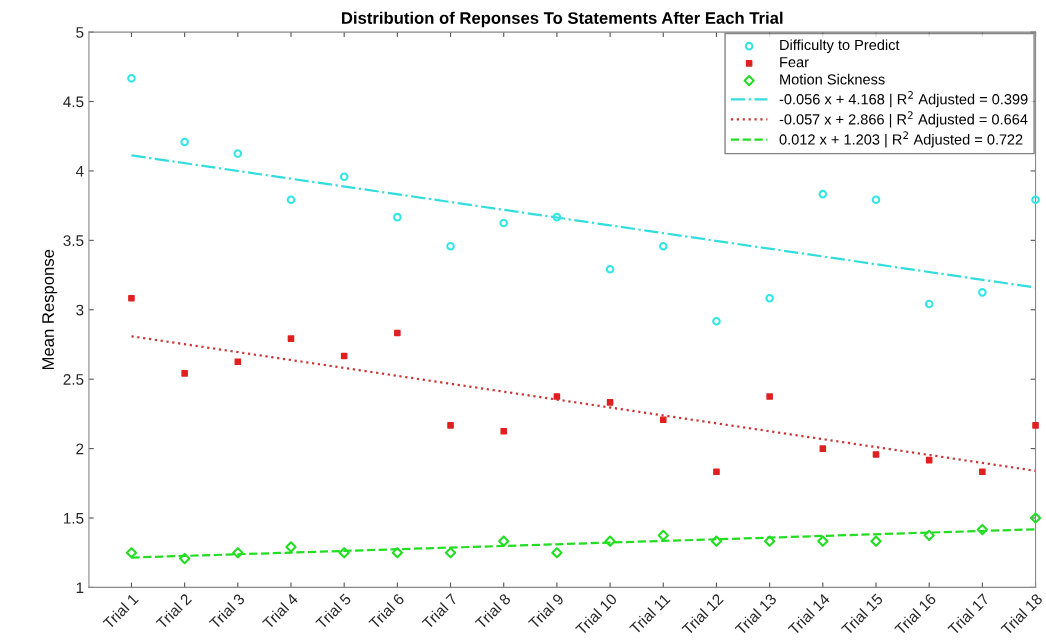 This screenshot has width=1046, height=642. Describe the element at coordinates (73, 518) in the screenshot. I see `y-tick-label: 1.5` at that location.